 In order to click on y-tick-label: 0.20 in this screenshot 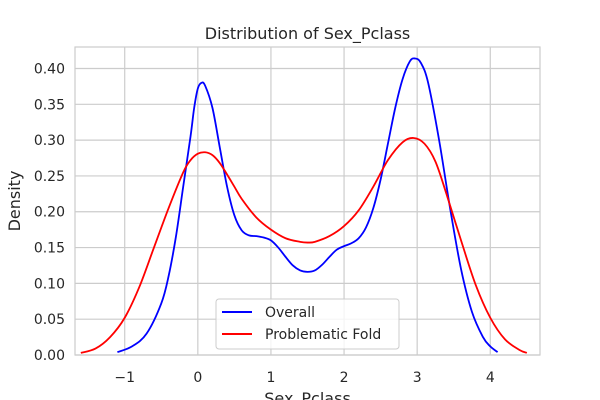, I will do `click(49, 213)`.